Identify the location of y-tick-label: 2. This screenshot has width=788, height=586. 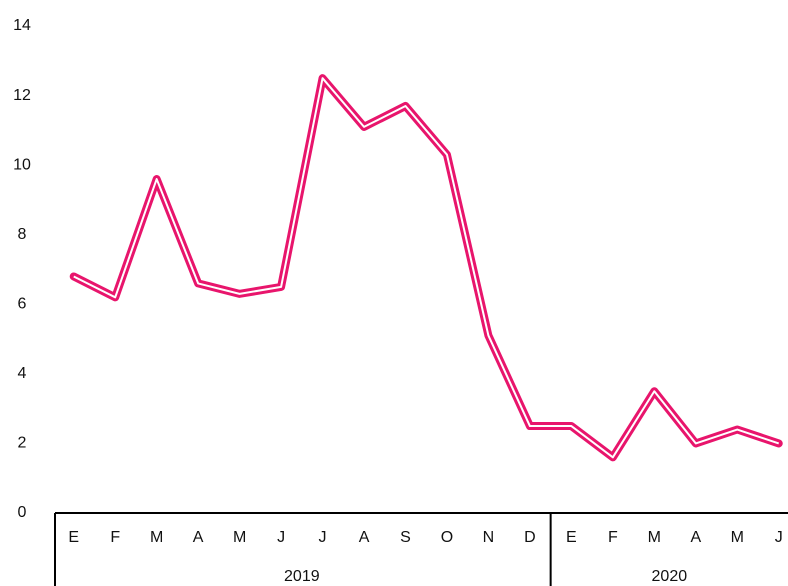
(22, 443).